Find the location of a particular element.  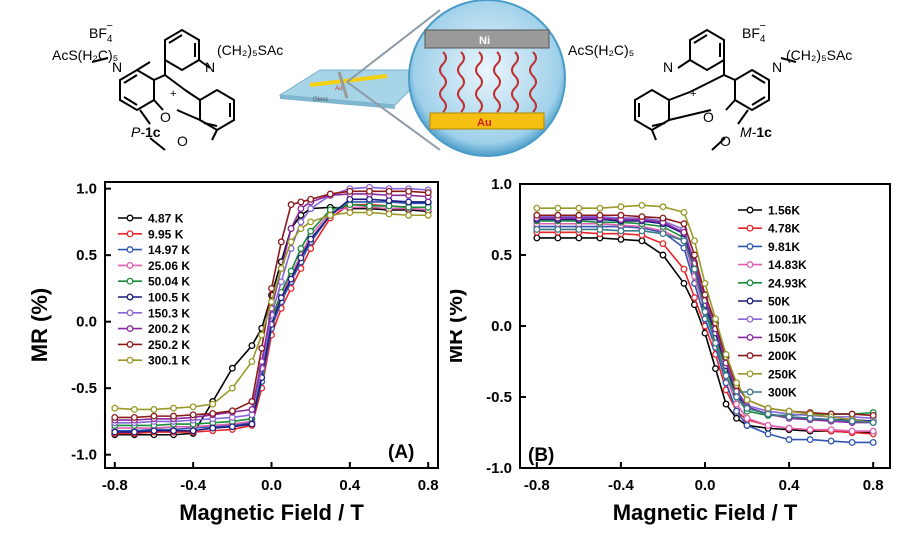

y-axis-label: MR (%) is located at coordinates (39, 325).